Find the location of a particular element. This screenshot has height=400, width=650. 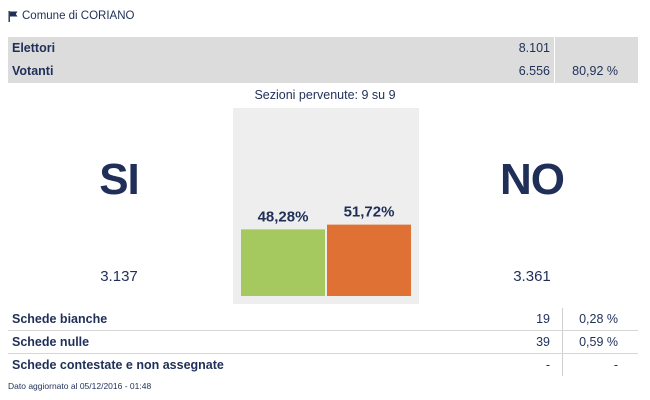

flag-icon is located at coordinates (13, 16).